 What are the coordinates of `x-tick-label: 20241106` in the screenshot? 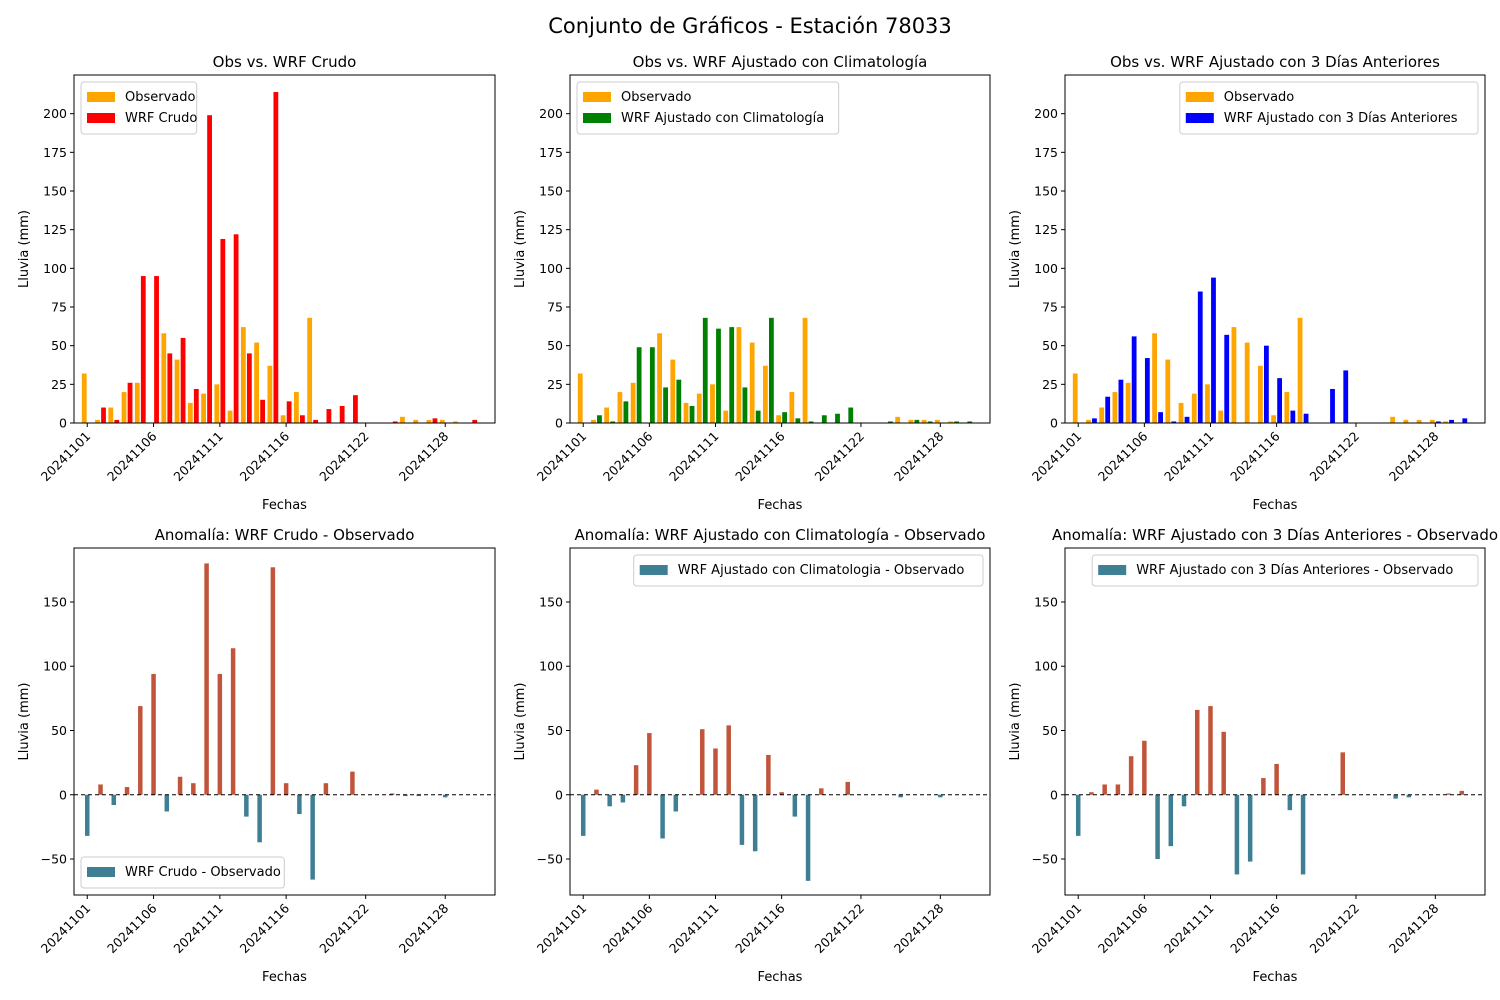 It's located at (1123, 928).